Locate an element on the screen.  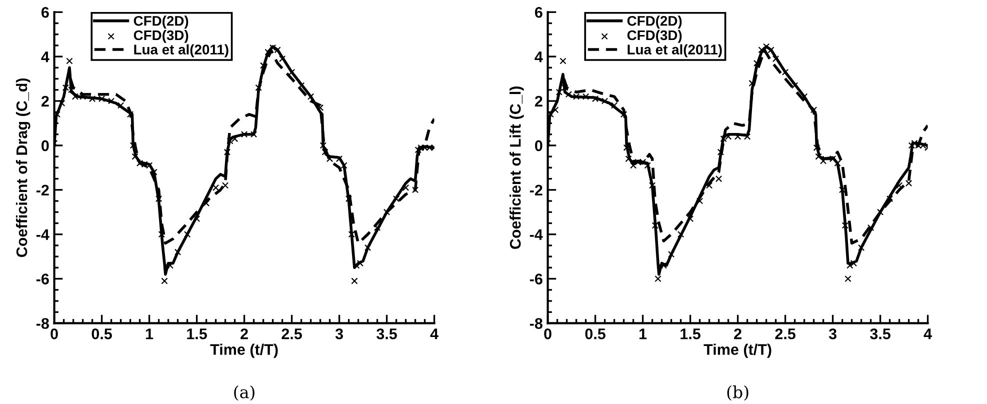
text: (a) is located at coordinates (244, 393).